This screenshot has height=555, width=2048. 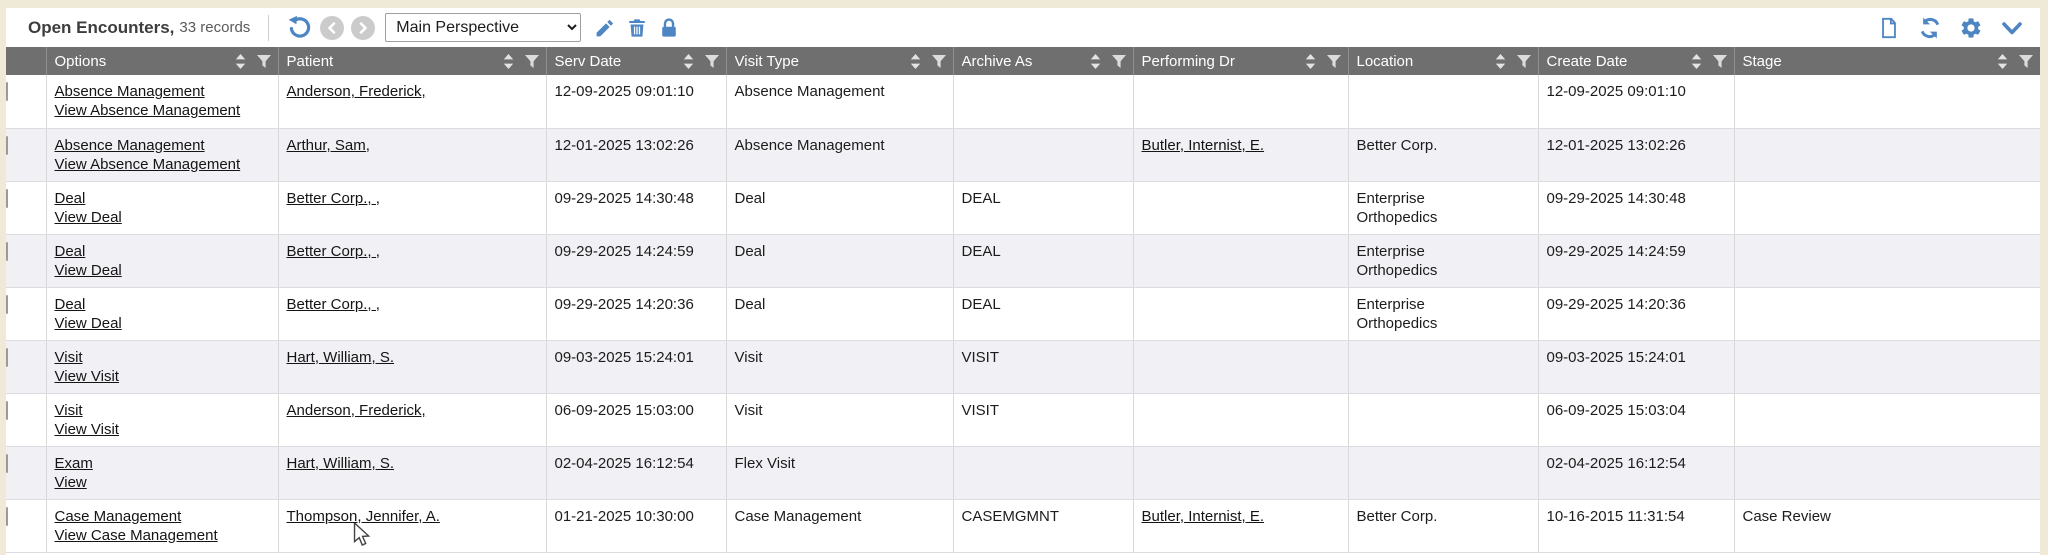 I want to click on prev-perspective-button, so click(x=332, y=27).